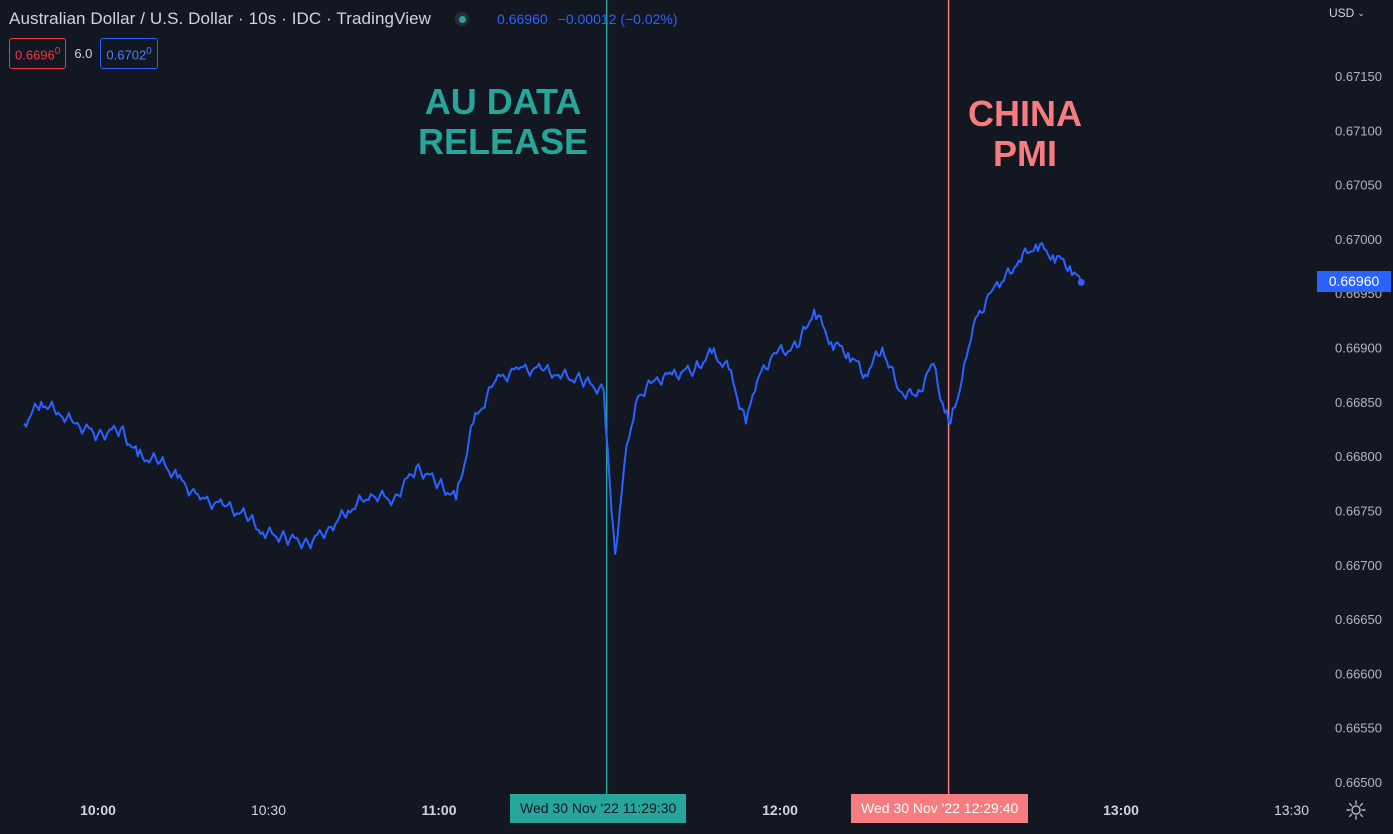  What do you see at coordinates (1025, 113) in the screenshot?
I see `china-label-line1: CHINA` at bounding box center [1025, 113].